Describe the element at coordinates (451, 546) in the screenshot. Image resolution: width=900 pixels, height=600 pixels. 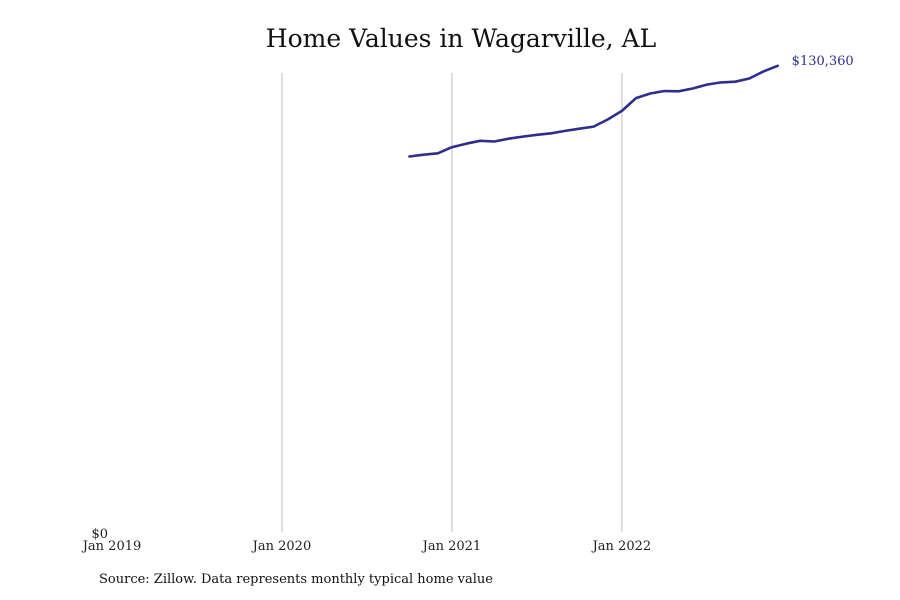
I see `x-tick-label: Jan 2021` at that location.